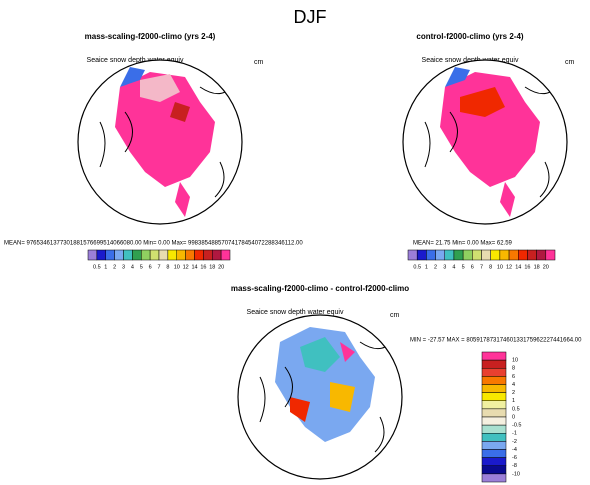  Describe the element at coordinates (514, 450) in the screenshot. I see `colorbar-label: -4` at that location.